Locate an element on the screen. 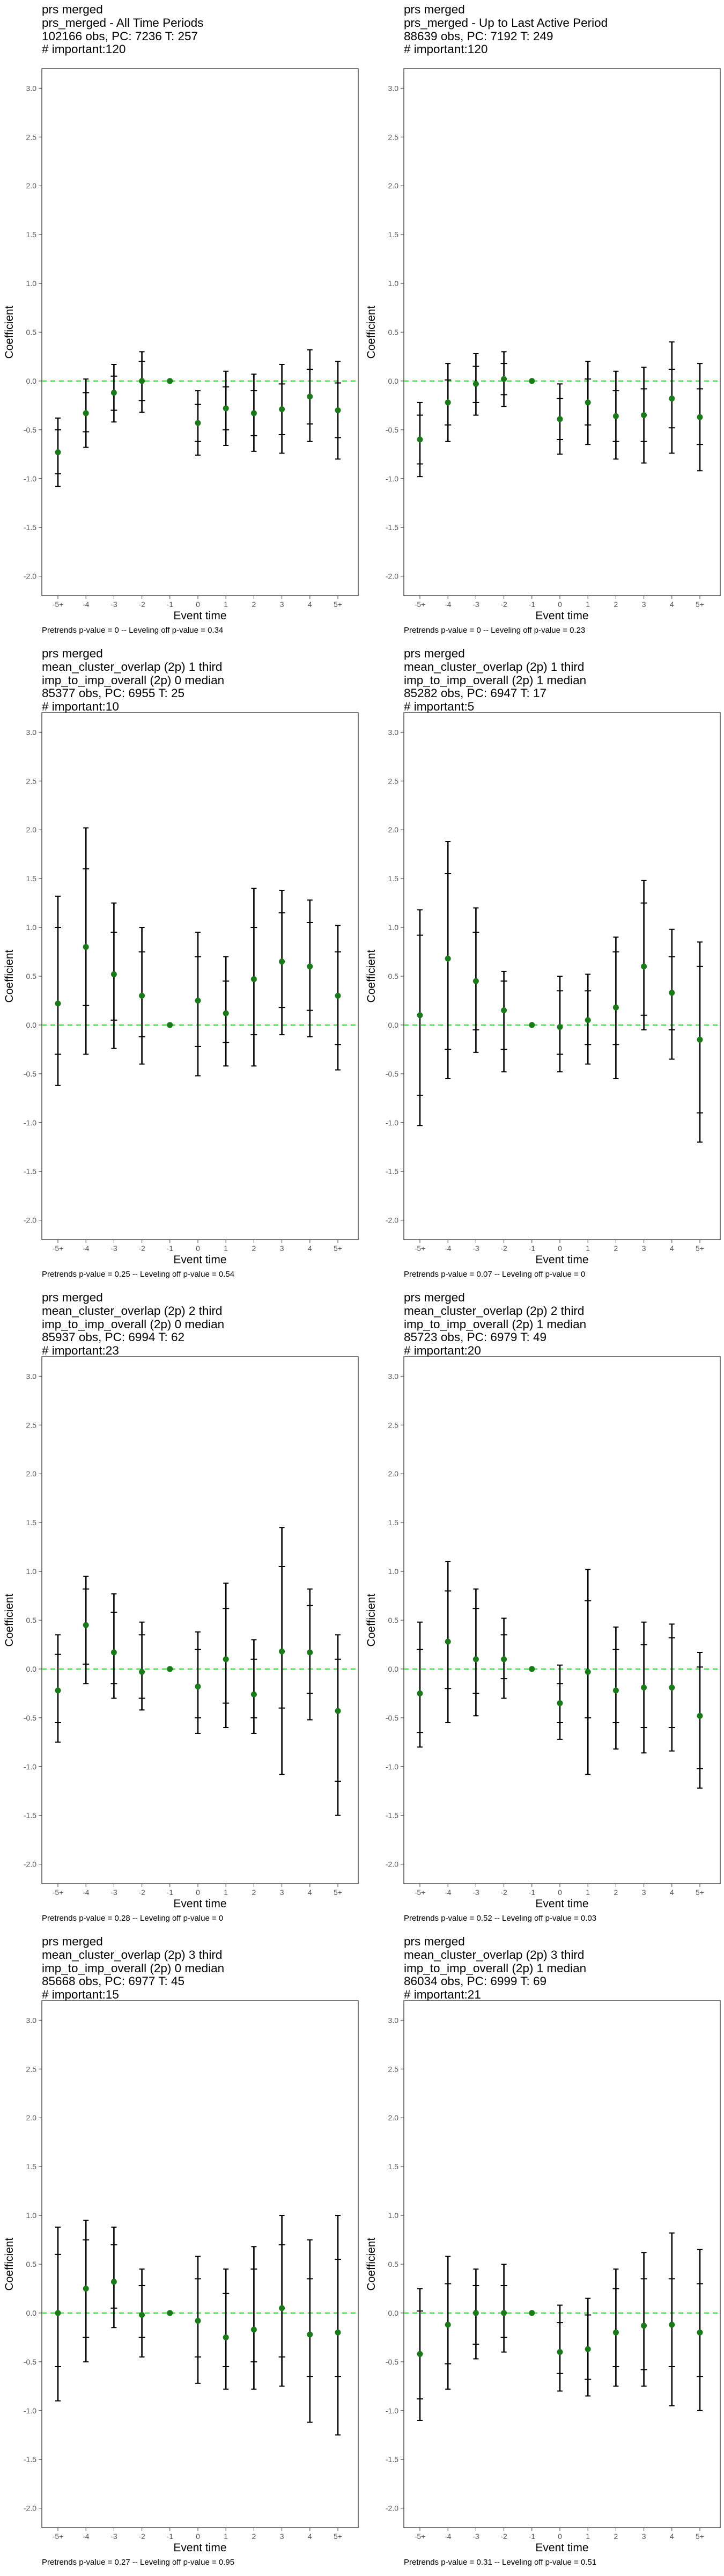 This screenshot has width=724, height=2576. y-tick-label: -2.0 is located at coordinates (30, 1220).